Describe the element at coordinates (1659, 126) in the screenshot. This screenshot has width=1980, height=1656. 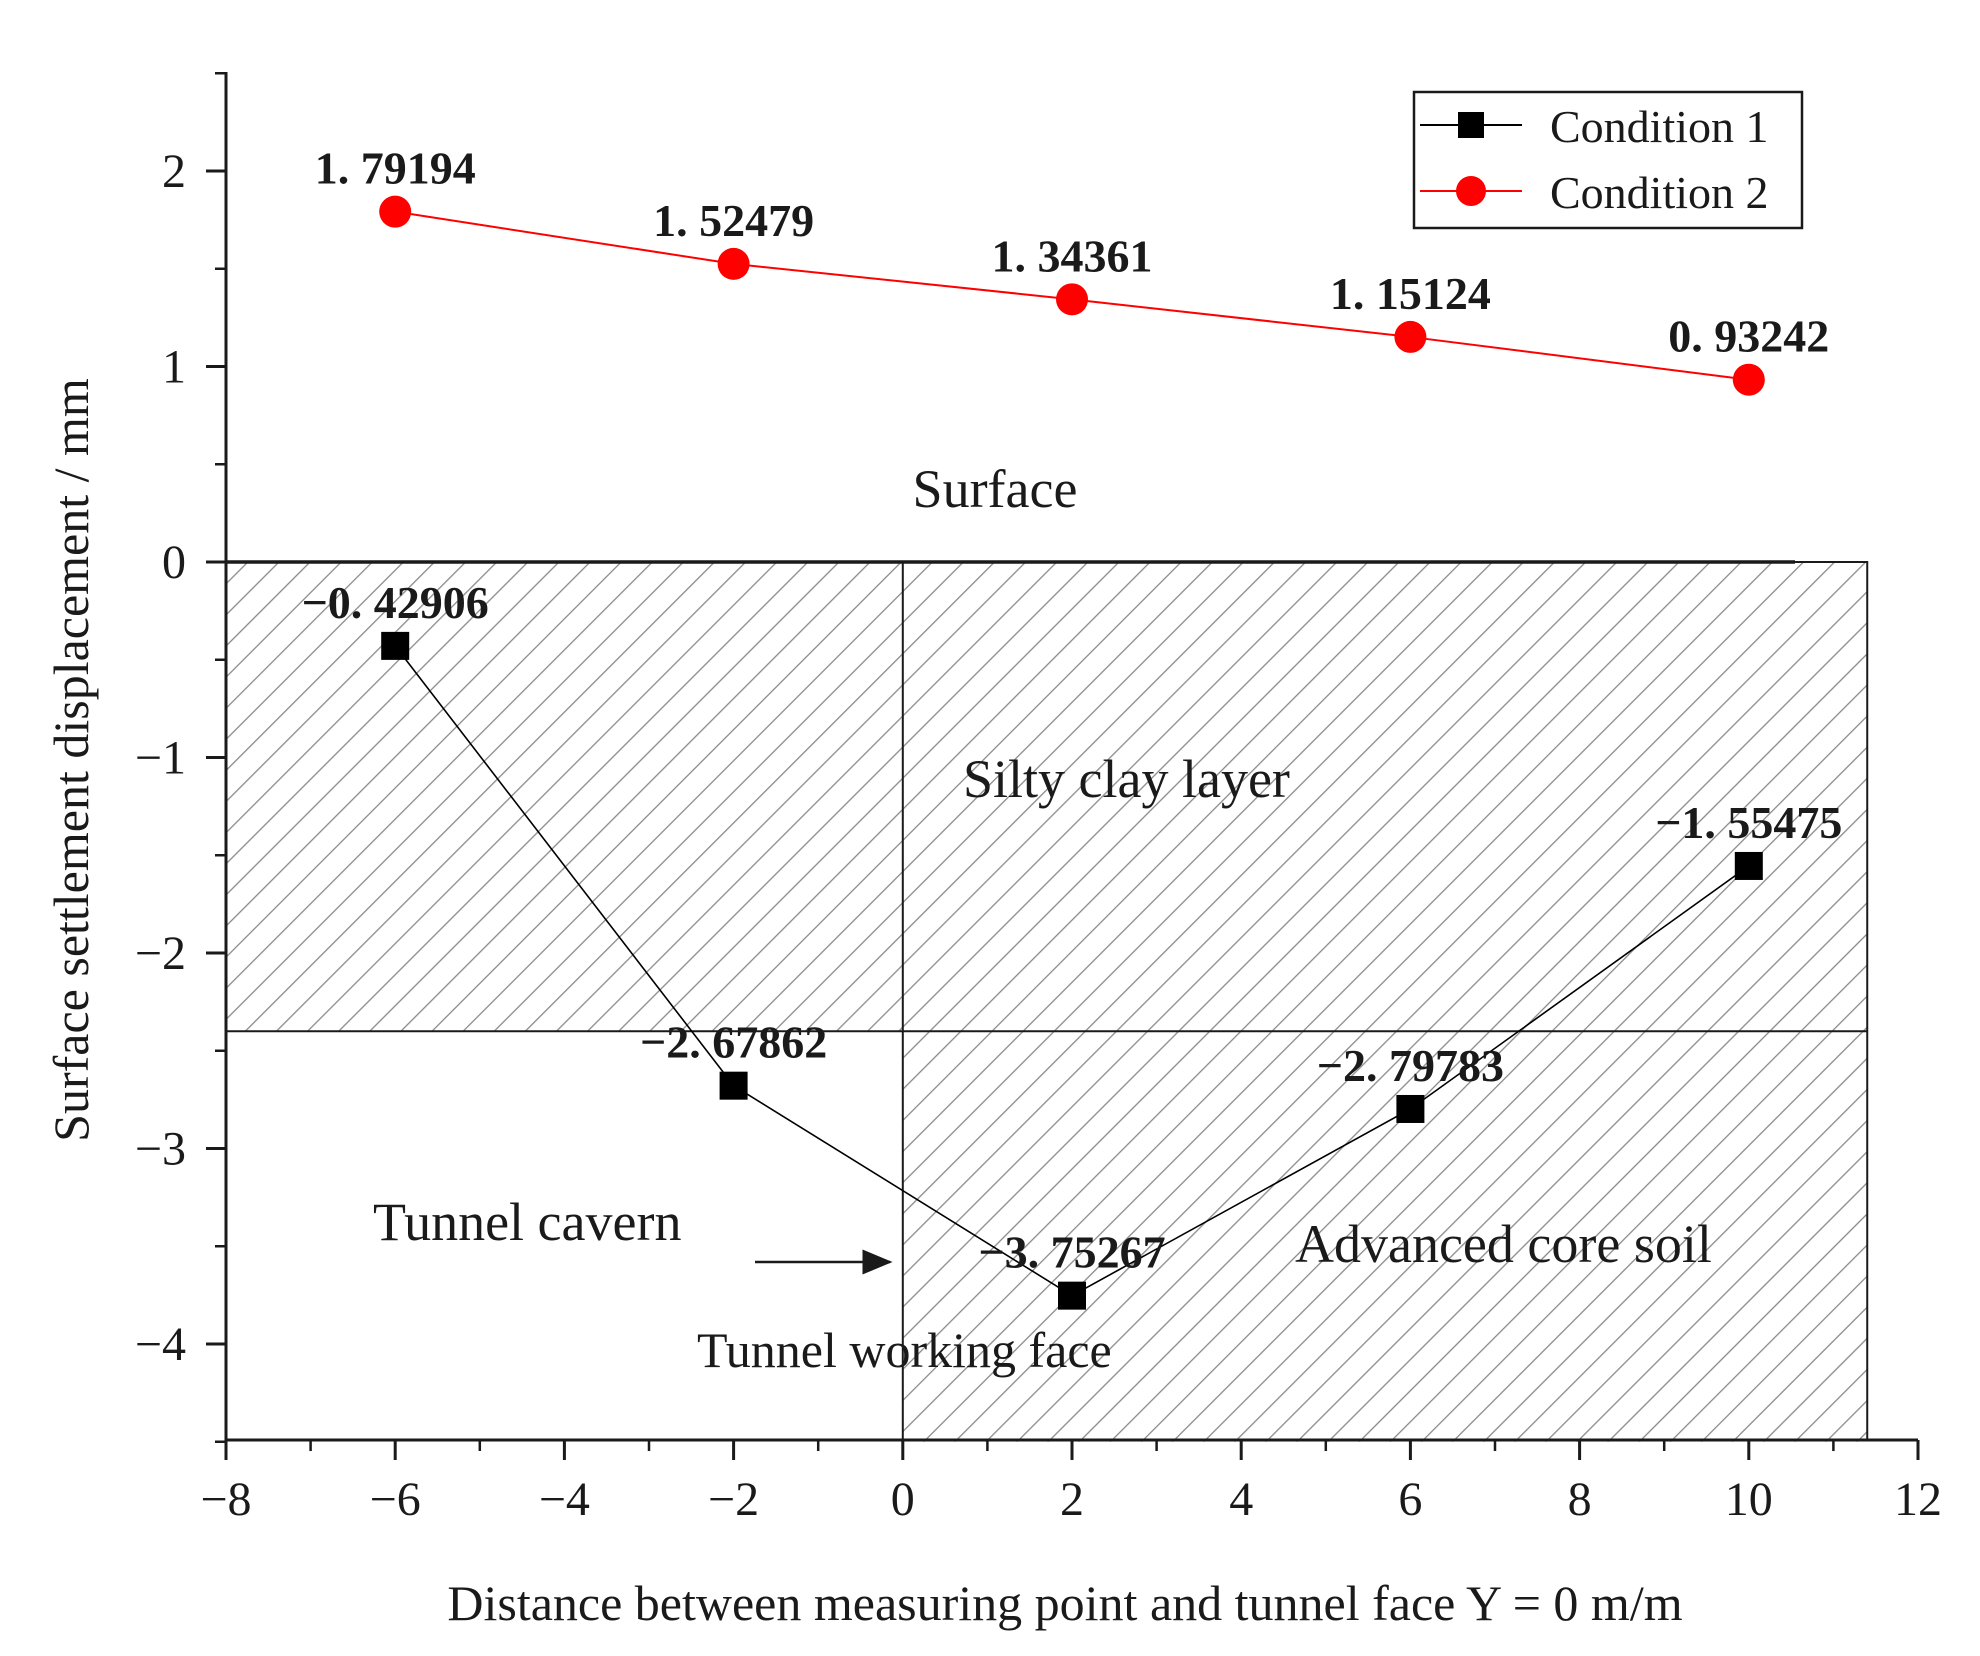
I see `legend-label-condition-1: Condition 1` at that location.